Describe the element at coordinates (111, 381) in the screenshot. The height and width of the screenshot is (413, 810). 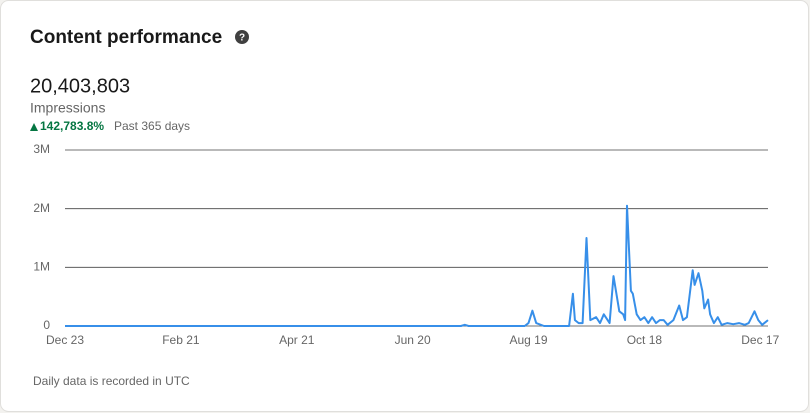
I see `footer-note: Daily data is recorded in UTC` at that location.